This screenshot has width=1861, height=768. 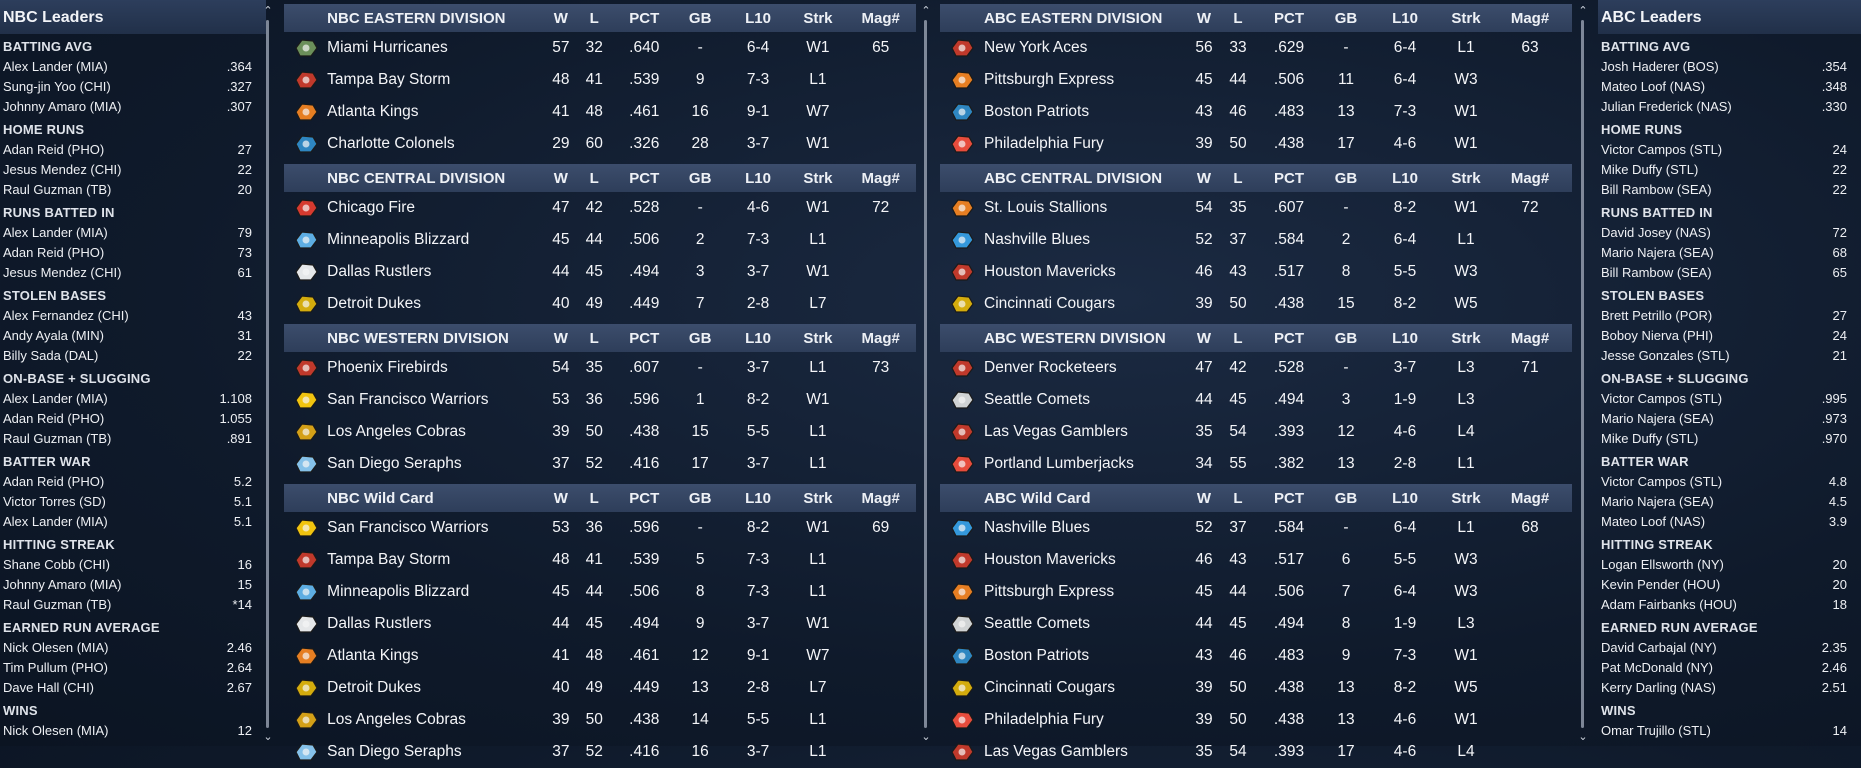 I want to click on team-row: New York Aces 56 33 .629 - 6-4 L1 63, so click(x=1256, y=48).